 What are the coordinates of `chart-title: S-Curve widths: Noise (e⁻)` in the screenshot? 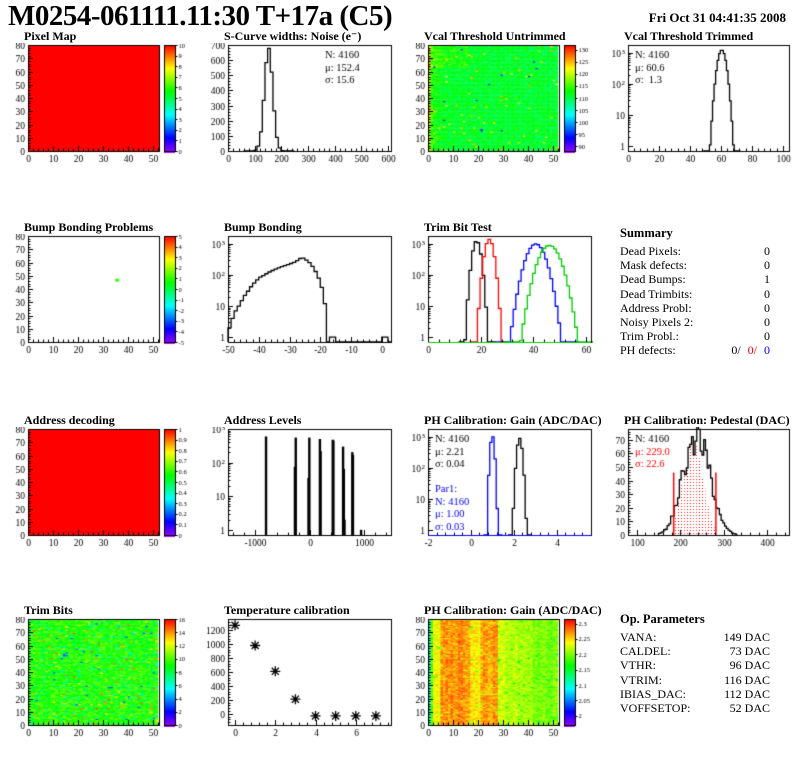 It's located at (293, 36).